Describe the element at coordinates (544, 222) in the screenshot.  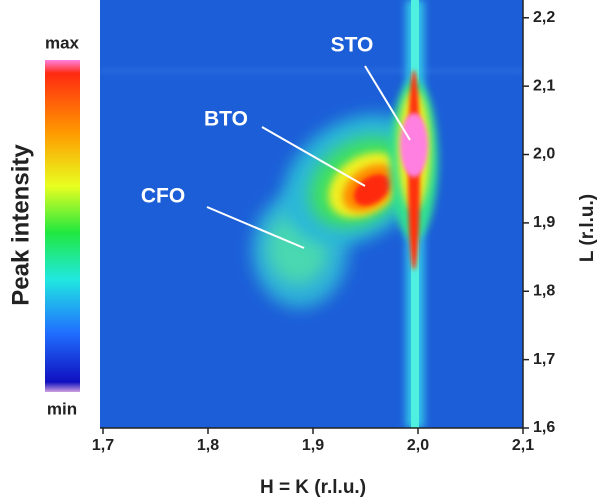
I see `y-tick-label: 1,9` at that location.